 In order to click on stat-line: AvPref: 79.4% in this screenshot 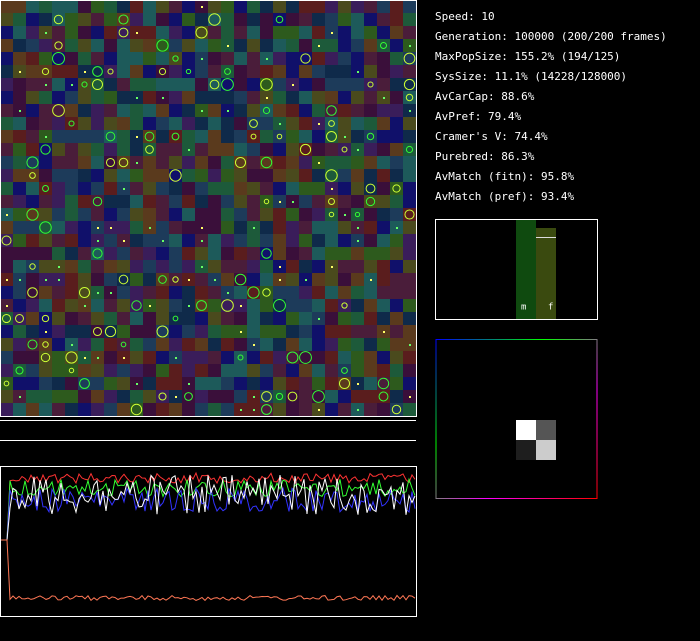, I will do `click(478, 116)`.